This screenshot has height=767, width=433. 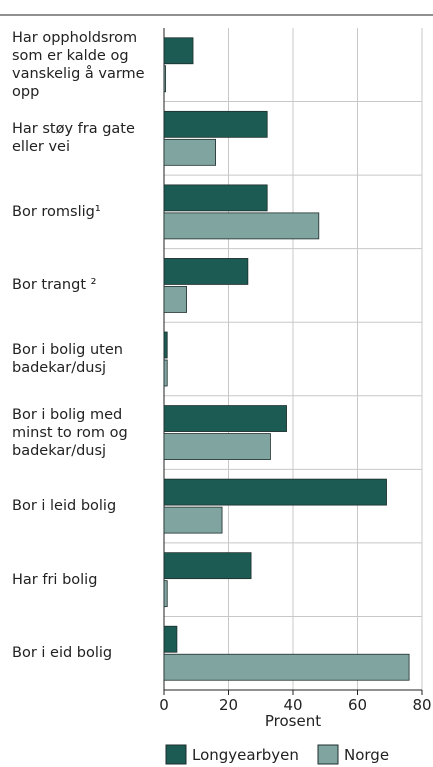 I want to click on category-label: Bor i bolig uten badekar/dusj, so click(x=67, y=358).